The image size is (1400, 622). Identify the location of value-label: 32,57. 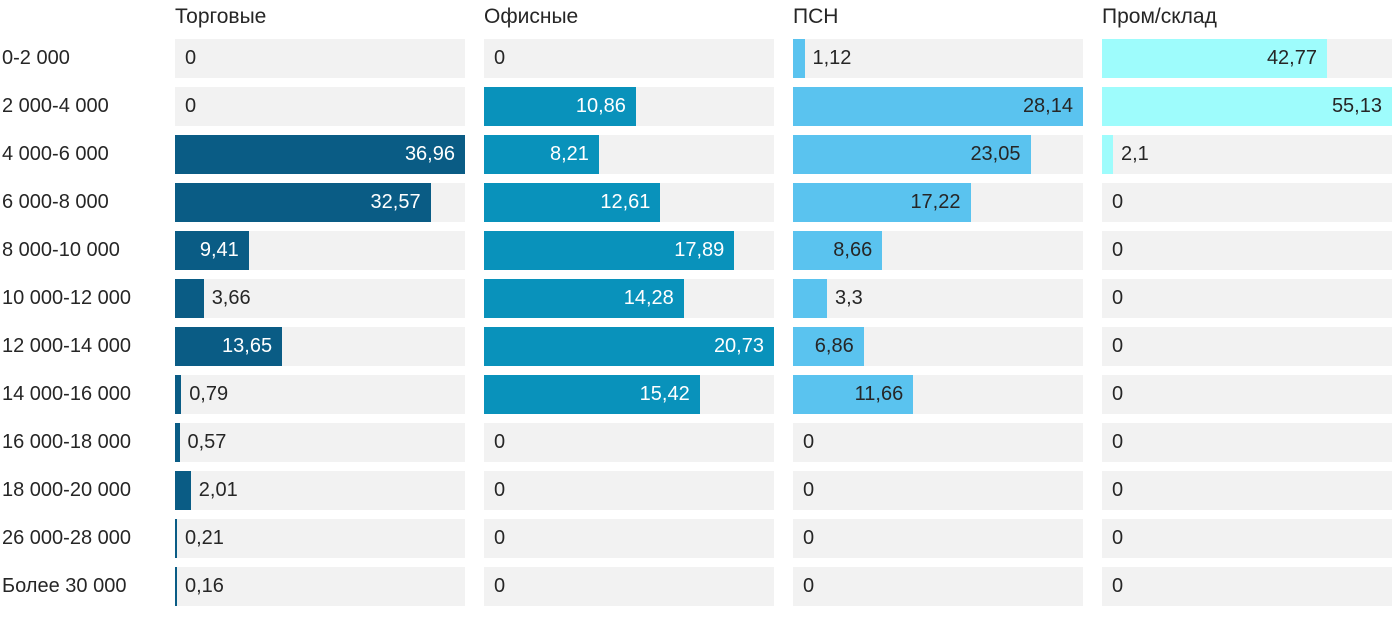
(395, 202).